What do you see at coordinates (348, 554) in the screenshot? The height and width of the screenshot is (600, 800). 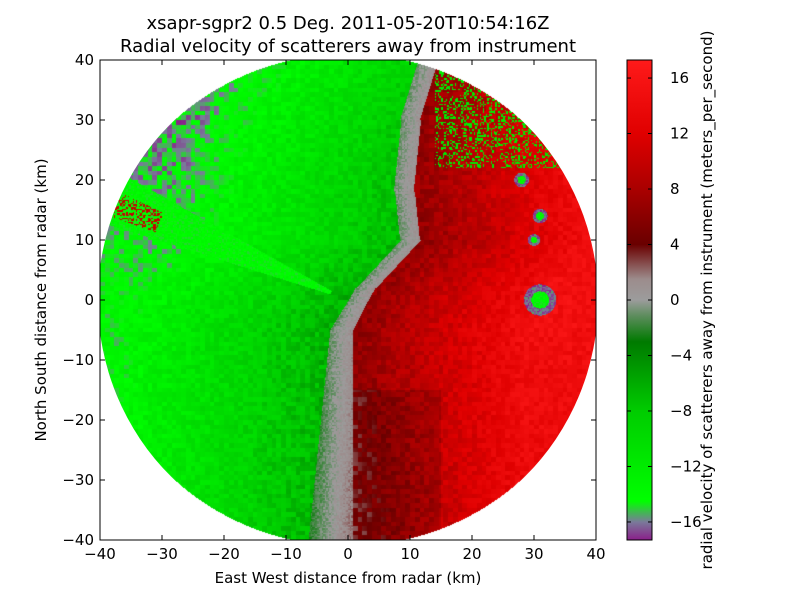 I see `x-tick-label: 0` at bounding box center [348, 554].